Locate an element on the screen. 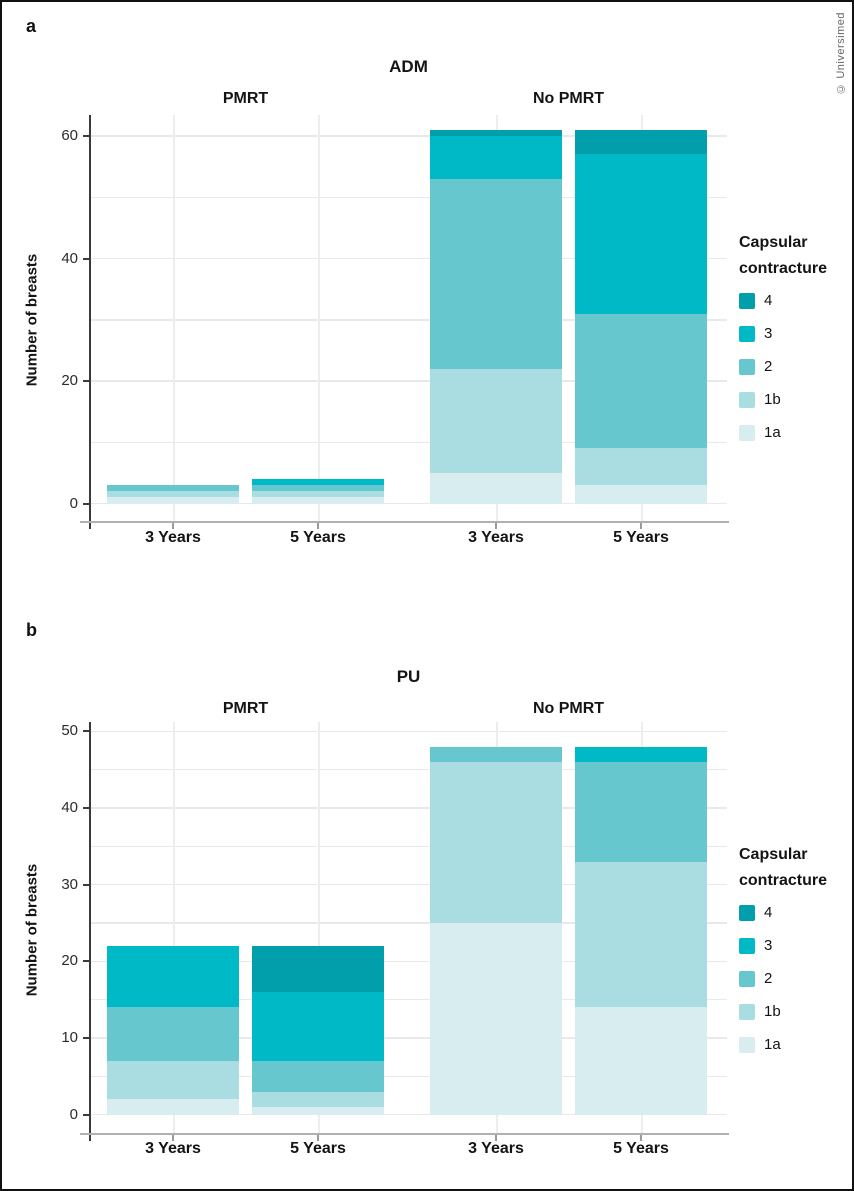  y-tick-label: 60 is located at coordinates (69, 135).